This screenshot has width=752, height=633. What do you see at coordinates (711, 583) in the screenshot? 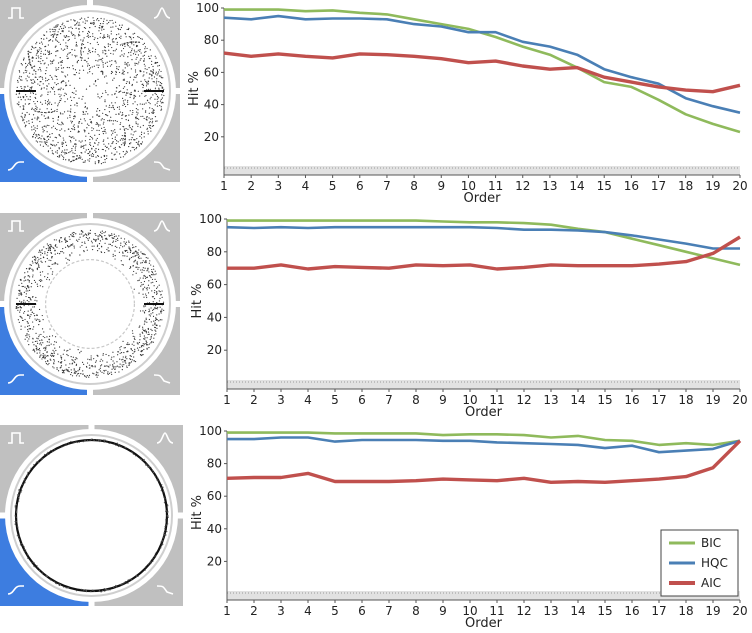
I see `legend-label-aic: AIC` at bounding box center [711, 583].